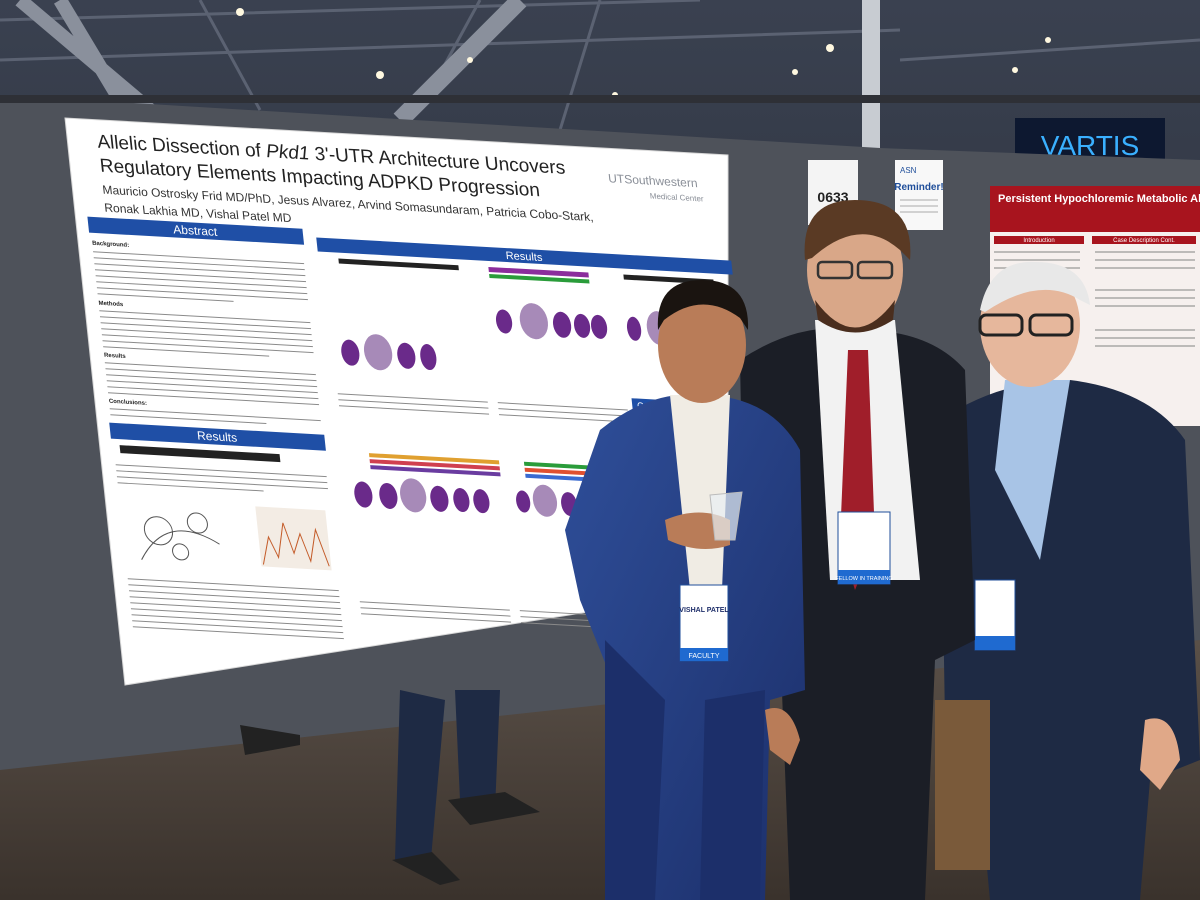  I want to click on background-person, so click(447, 780).